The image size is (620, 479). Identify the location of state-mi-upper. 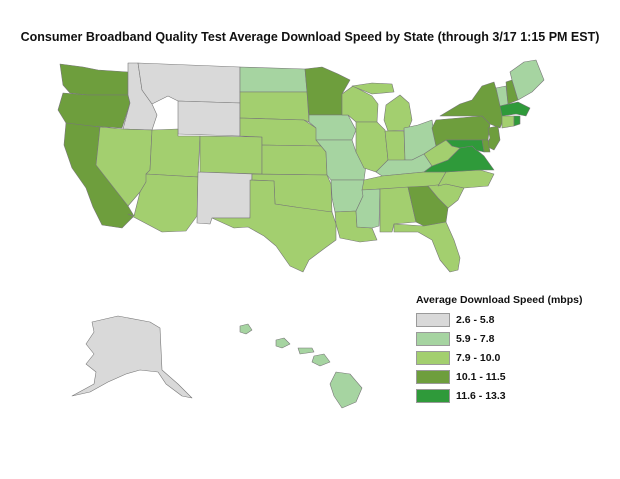
(373, 88).